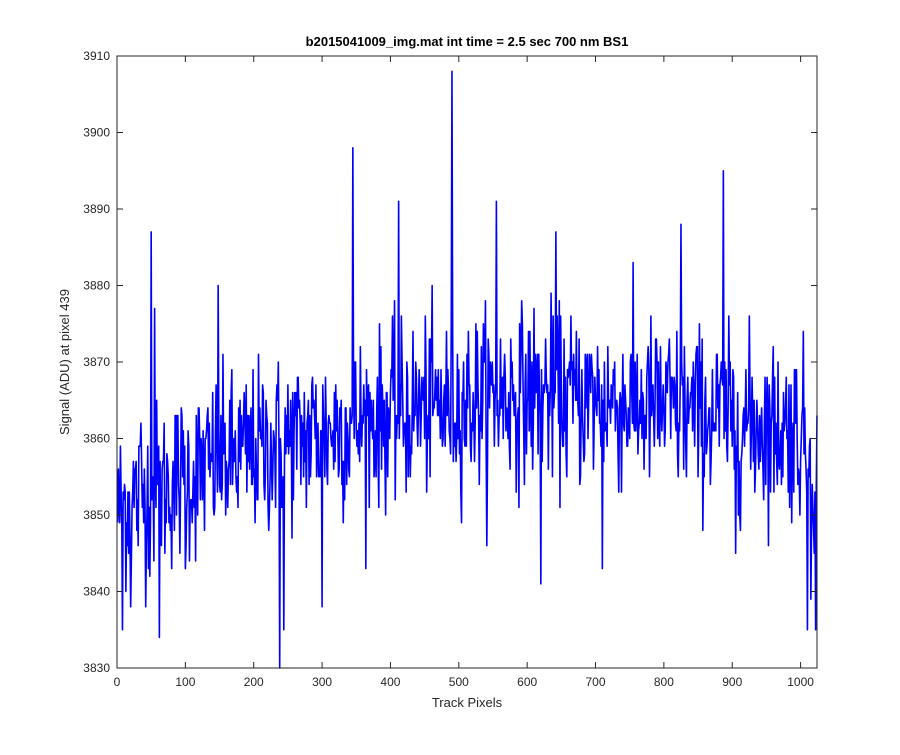 This screenshot has width=900, height=755. I want to click on x-tick-label: 200, so click(254, 682).